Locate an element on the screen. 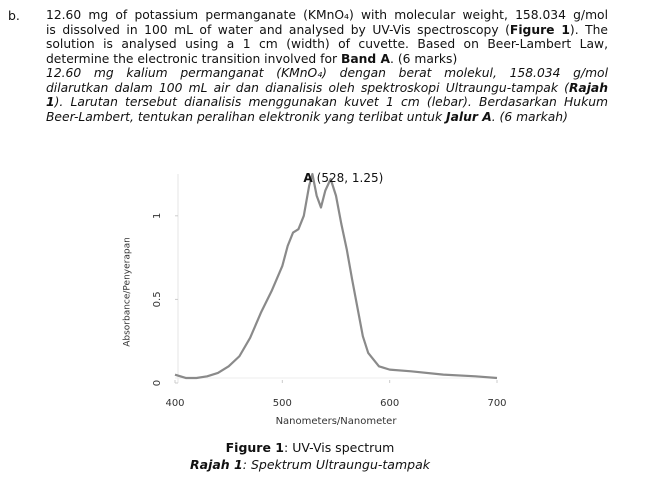 The height and width of the screenshot is (480, 658). text-run: 1 is located at coordinates (50, 102).